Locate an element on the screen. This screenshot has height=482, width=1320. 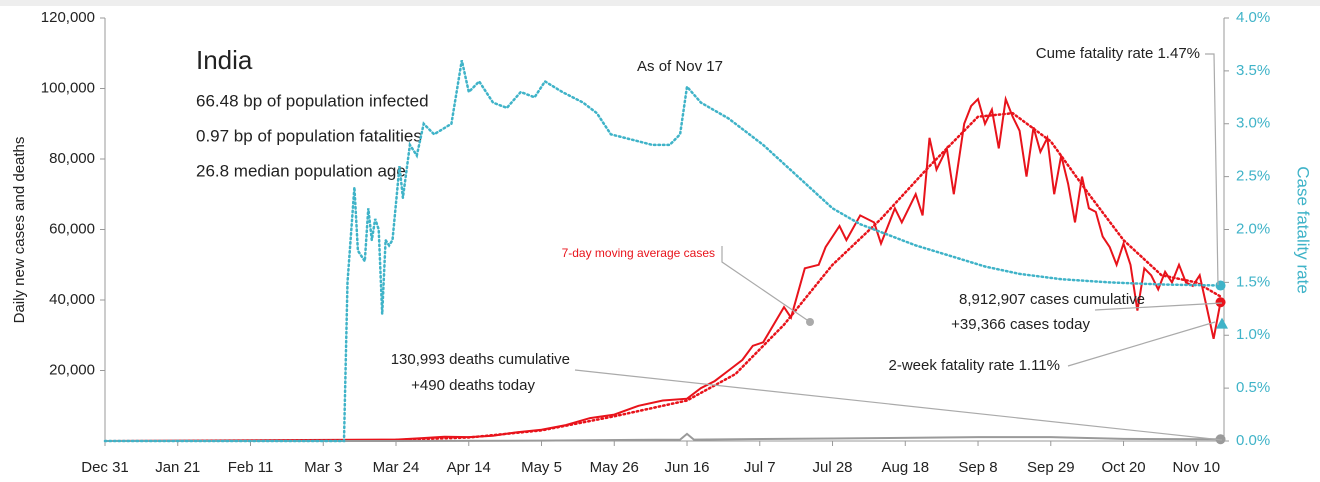
x-tick-label: Apr 14 is located at coordinates (469, 467).